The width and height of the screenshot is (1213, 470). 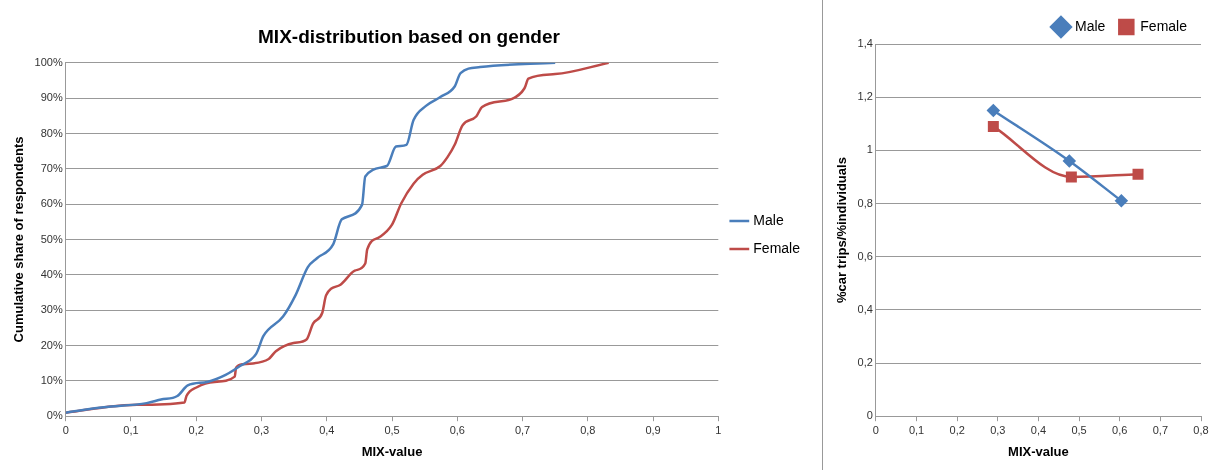 What do you see at coordinates (51, 167) in the screenshot?
I see `y-tick-label: 70%` at bounding box center [51, 167].